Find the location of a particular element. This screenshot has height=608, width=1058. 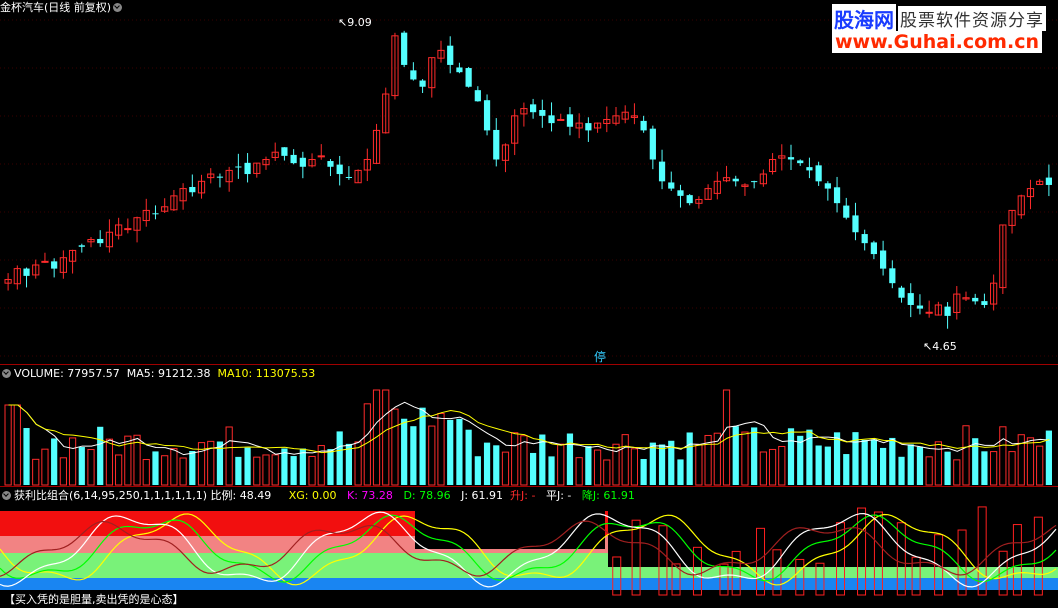

indicator-d-line is located at coordinates (528, 548).